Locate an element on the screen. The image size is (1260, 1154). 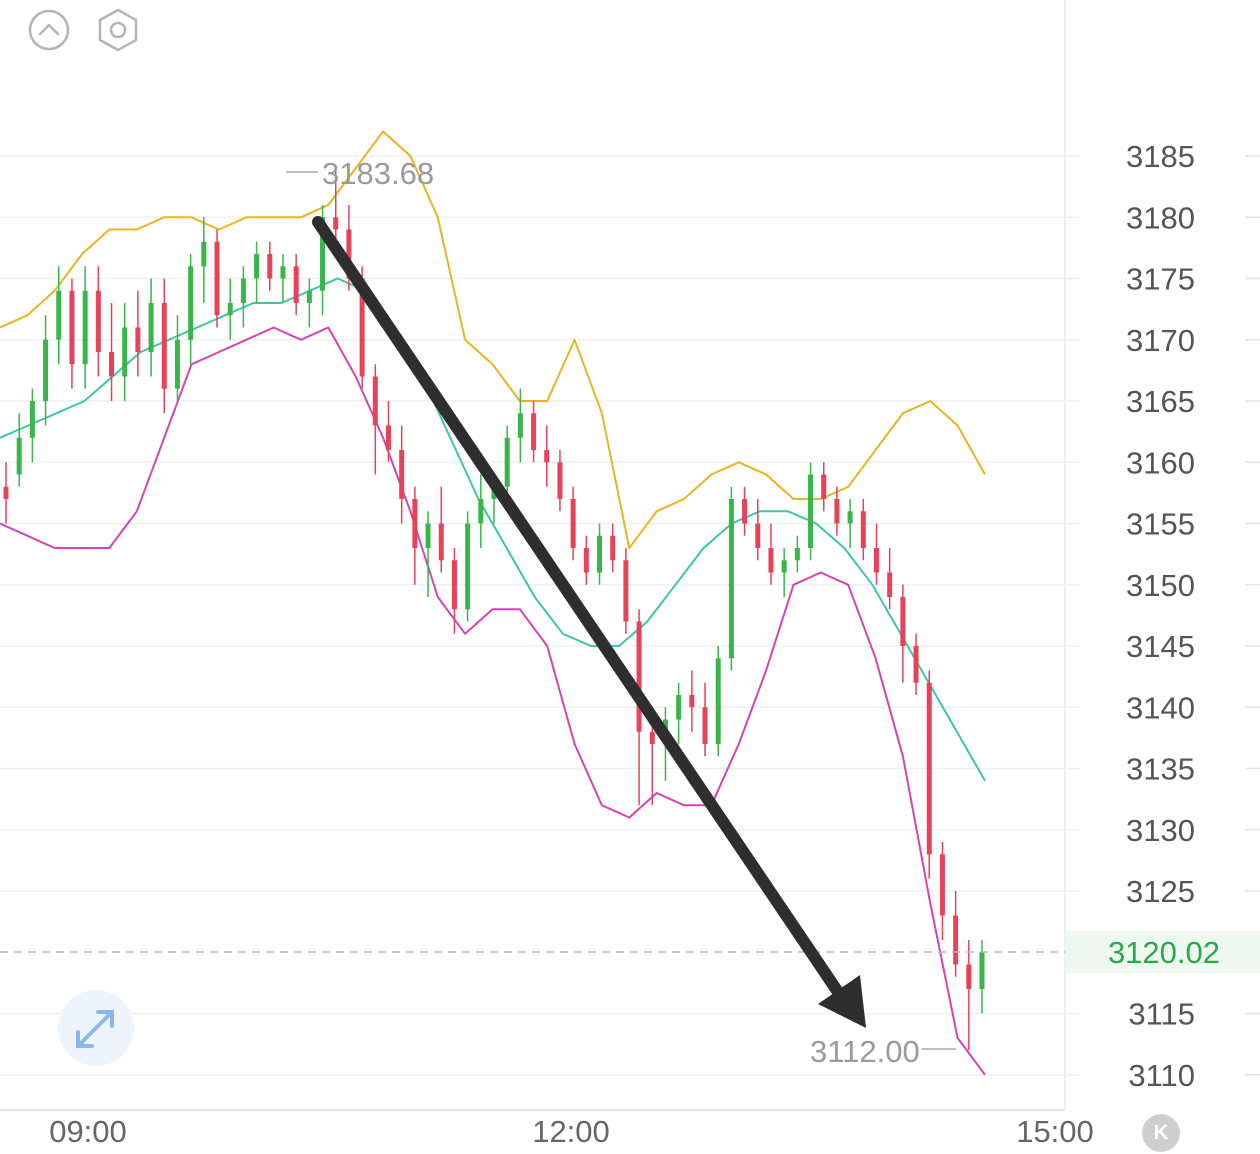
current-price-tag-bg is located at coordinates (1162, 952).